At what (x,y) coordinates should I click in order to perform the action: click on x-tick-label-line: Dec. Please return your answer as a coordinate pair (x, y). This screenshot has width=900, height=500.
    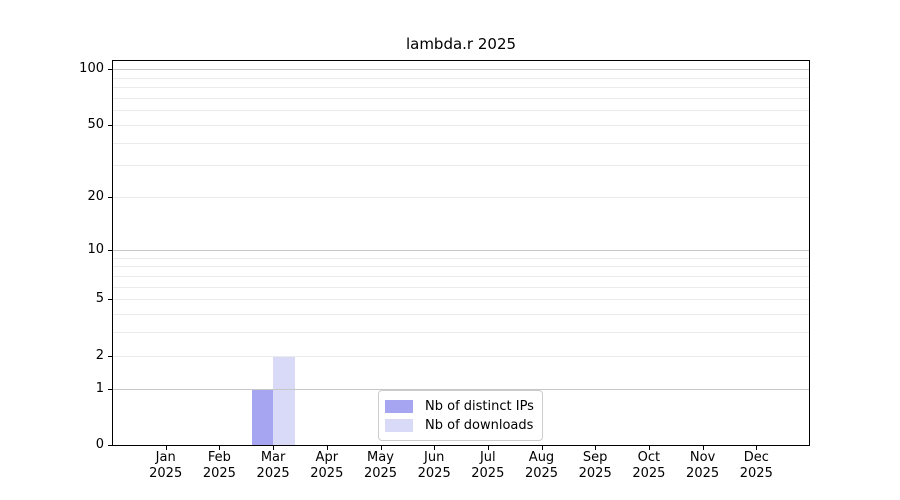
    Looking at the image, I should click on (756, 457).